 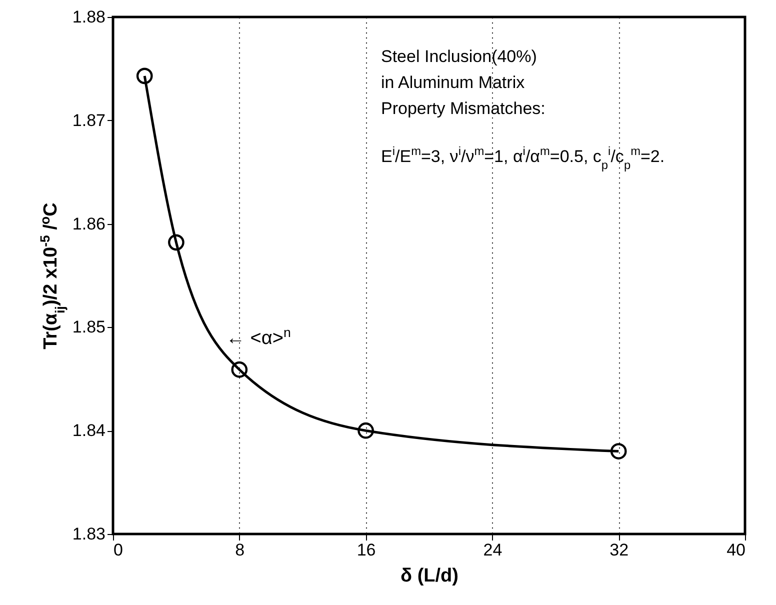 What do you see at coordinates (429, 576) in the screenshot?
I see `x-axis-title: δ (L/d)` at bounding box center [429, 576].